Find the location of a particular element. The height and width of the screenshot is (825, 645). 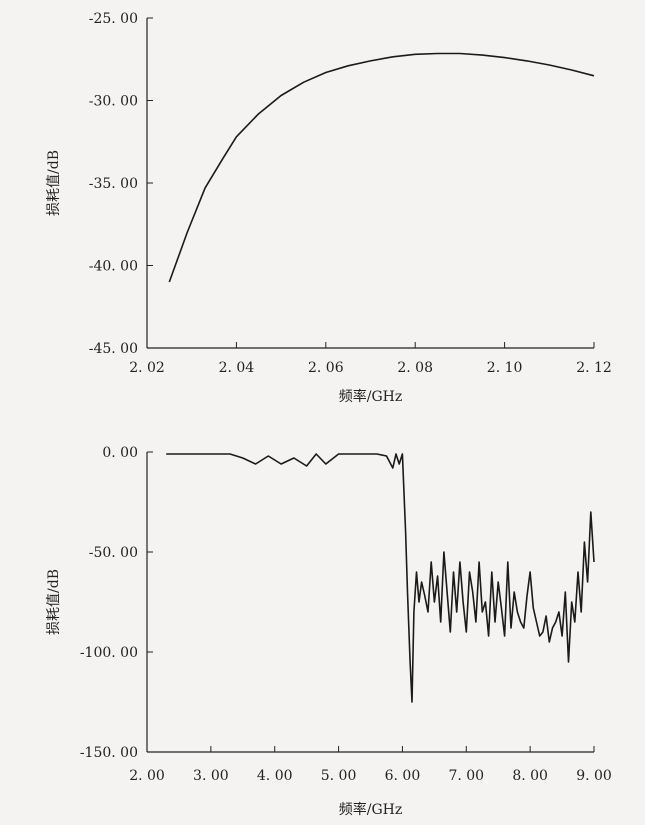

x-tick-label: 9. 00 is located at coordinates (594, 776).